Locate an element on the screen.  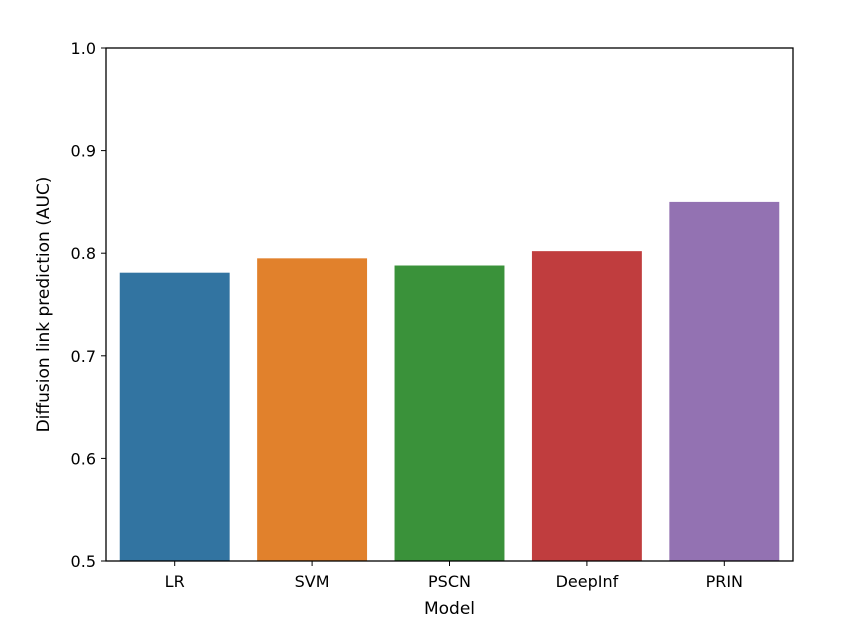
x-tick-label: PSCN is located at coordinates (449, 581).